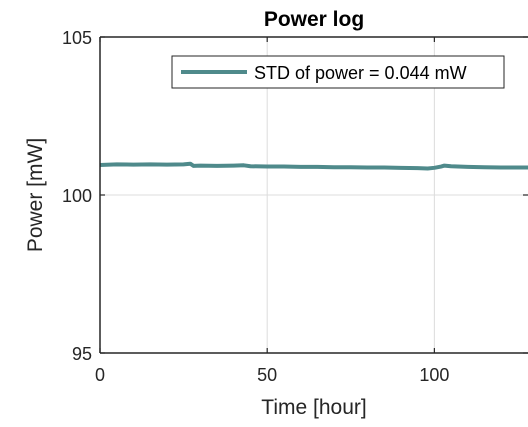  I want to click on x-tick-label-50: 50, so click(267, 375).